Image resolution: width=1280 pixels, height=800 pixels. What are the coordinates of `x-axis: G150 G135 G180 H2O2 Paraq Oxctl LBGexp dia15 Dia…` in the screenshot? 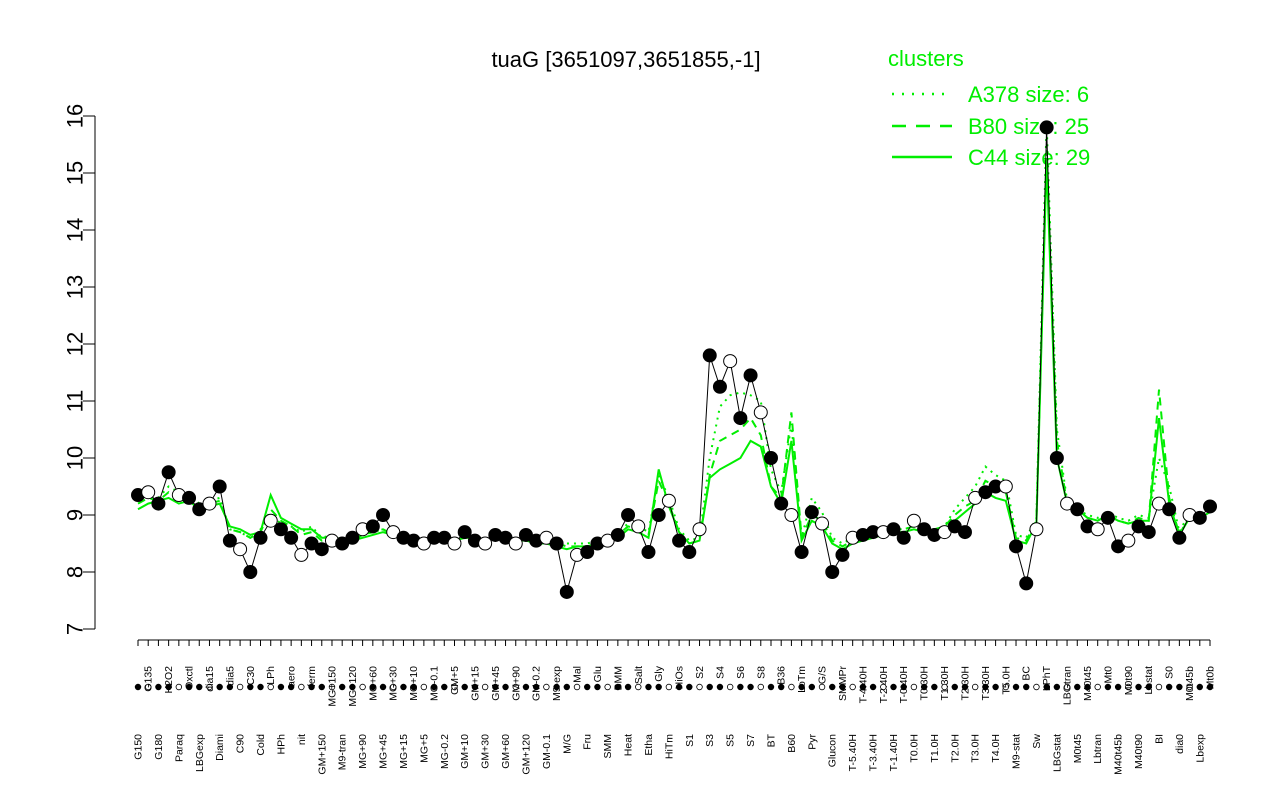 It's located at (675, 707).